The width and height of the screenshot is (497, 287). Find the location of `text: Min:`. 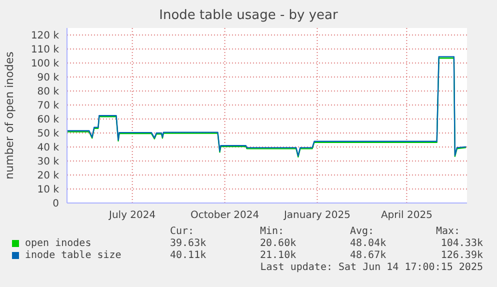

text: Min: is located at coordinates (272, 231).